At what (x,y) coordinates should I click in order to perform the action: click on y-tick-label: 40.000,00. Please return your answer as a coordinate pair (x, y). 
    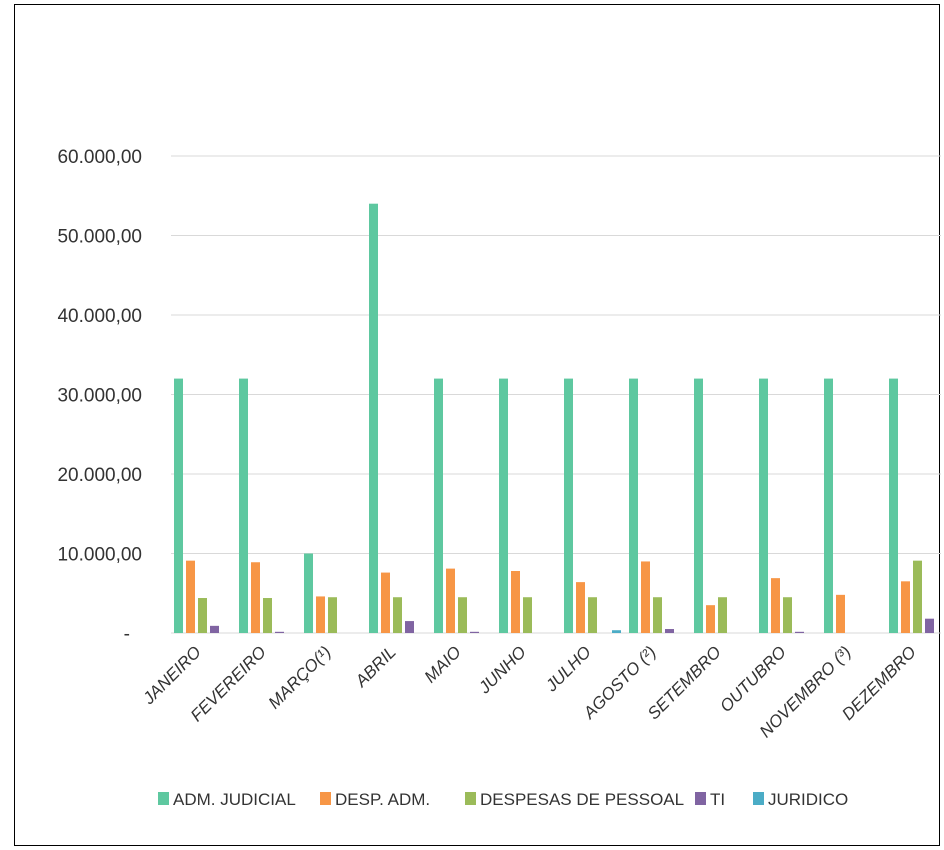
    Looking at the image, I should click on (99, 316).